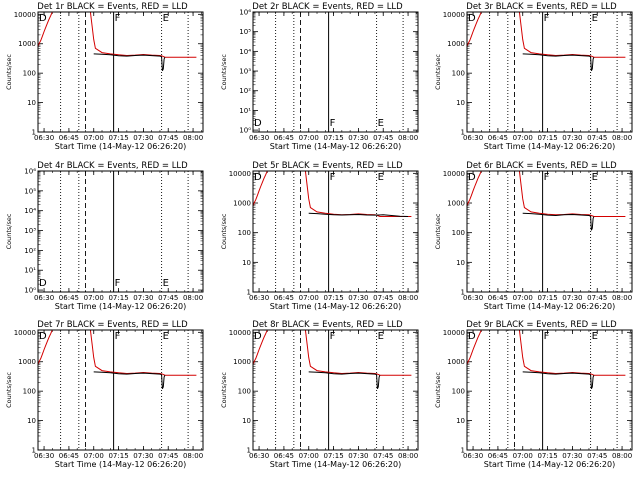 The width and height of the screenshot is (640, 480). What do you see at coordinates (541, 325) in the screenshot?
I see `panel-title: Det 9r BLACK = Events, RED = LLD` at bounding box center [541, 325].